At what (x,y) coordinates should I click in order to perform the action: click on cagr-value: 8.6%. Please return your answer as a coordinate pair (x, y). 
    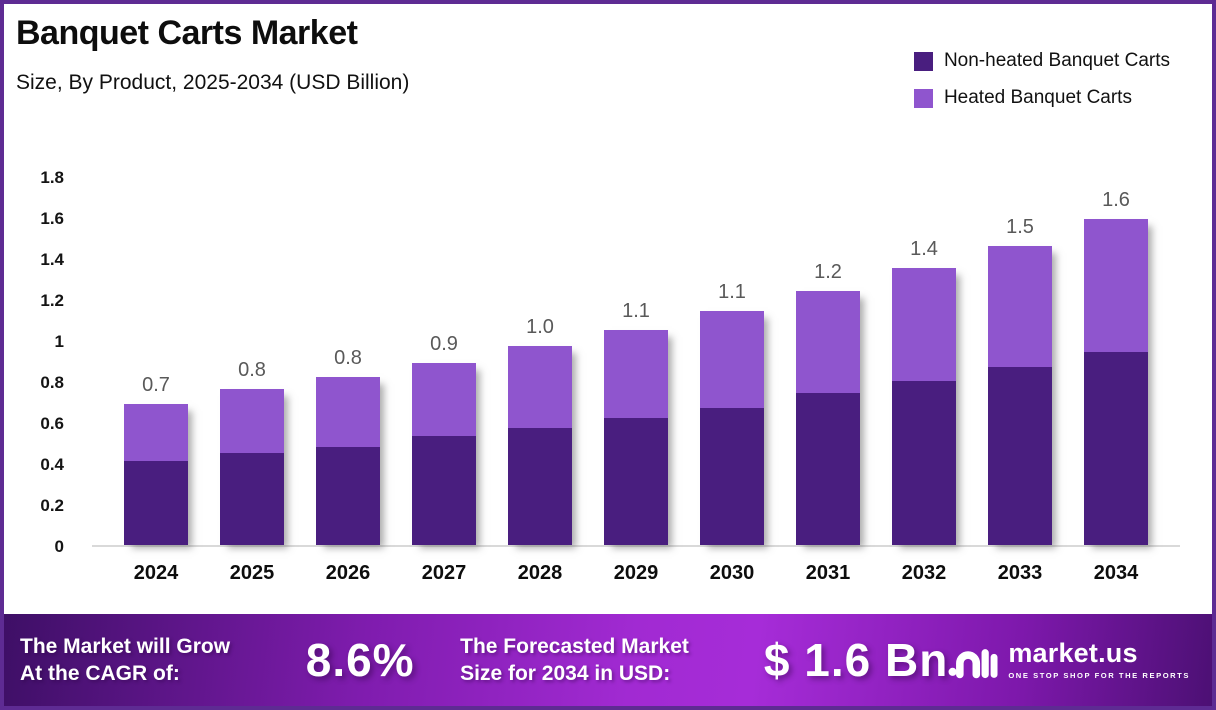
    Looking at the image, I should click on (360, 660).